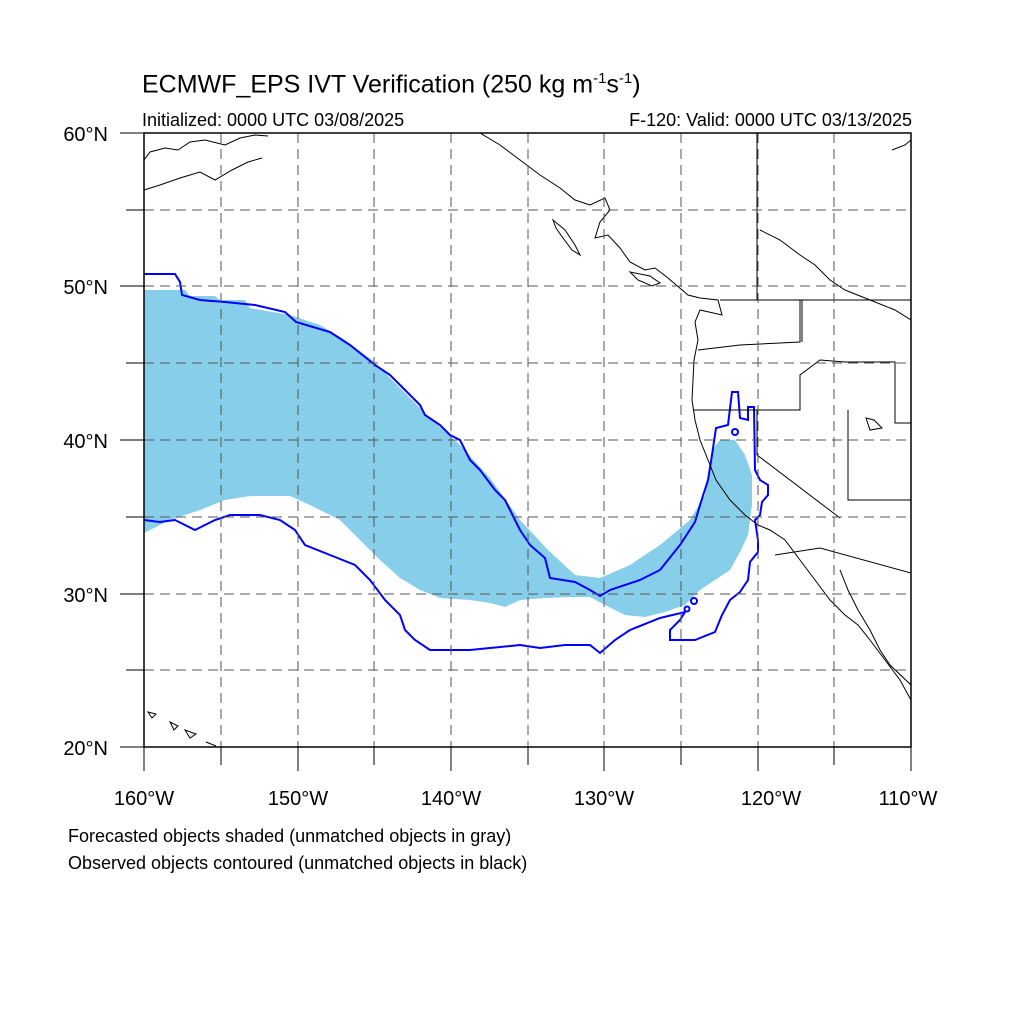 The image size is (1024, 1024). I want to click on lon-label-150w: 150°W, so click(298, 799).